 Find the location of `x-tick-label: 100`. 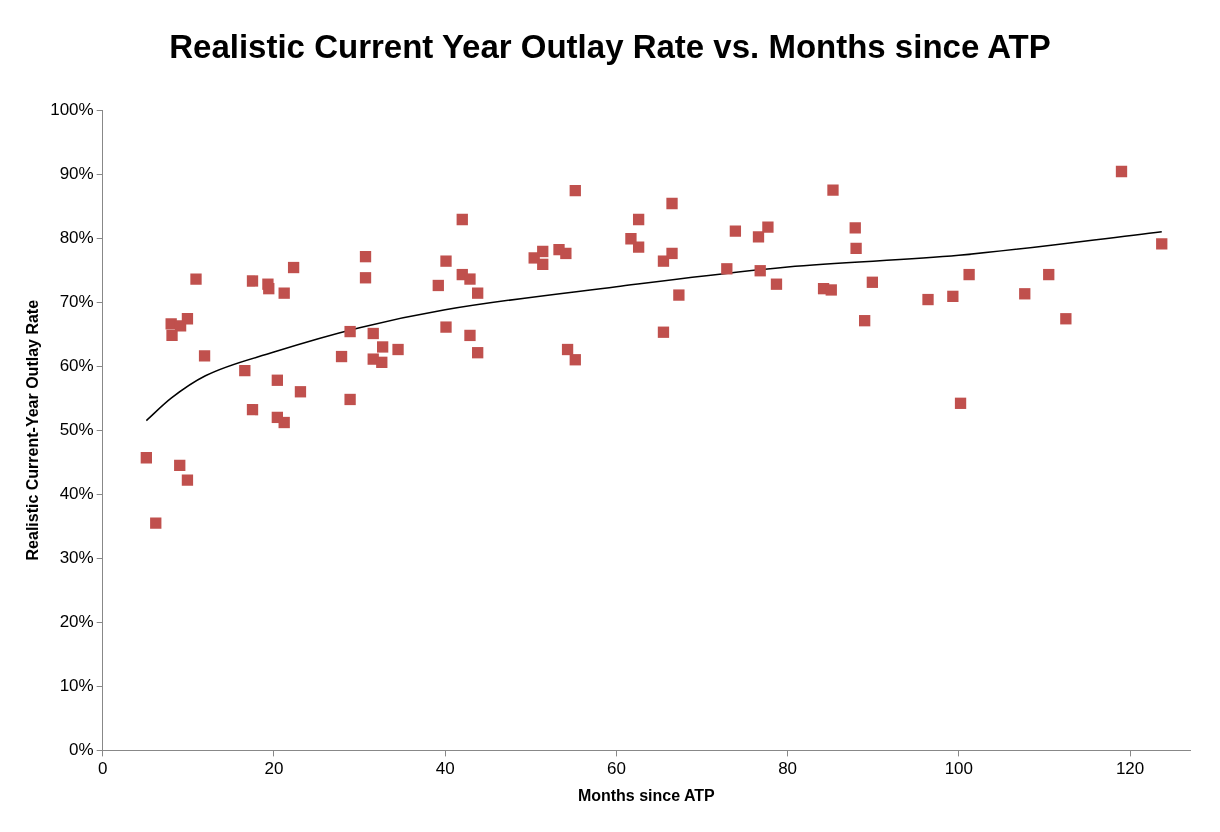

x-tick-label: 100 is located at coordinates (959, 769).